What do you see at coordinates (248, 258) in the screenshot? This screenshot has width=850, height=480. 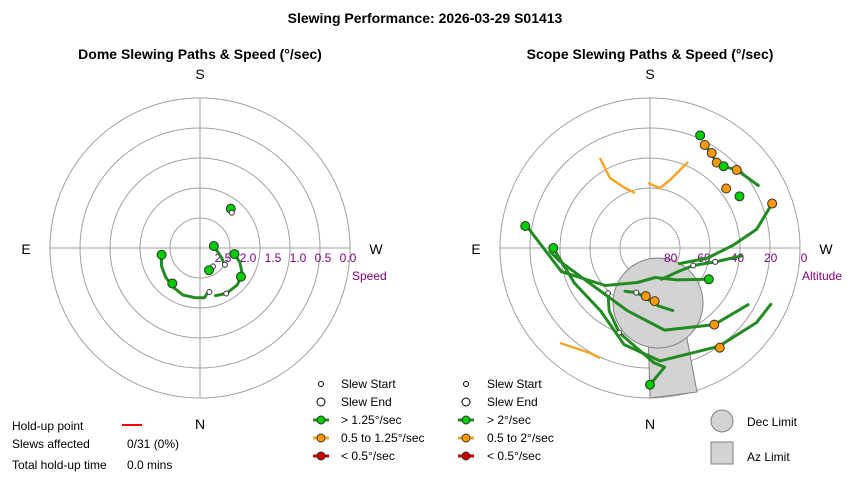 I see `dome-tick-label: 2.0` at bounding box center [248, 258].